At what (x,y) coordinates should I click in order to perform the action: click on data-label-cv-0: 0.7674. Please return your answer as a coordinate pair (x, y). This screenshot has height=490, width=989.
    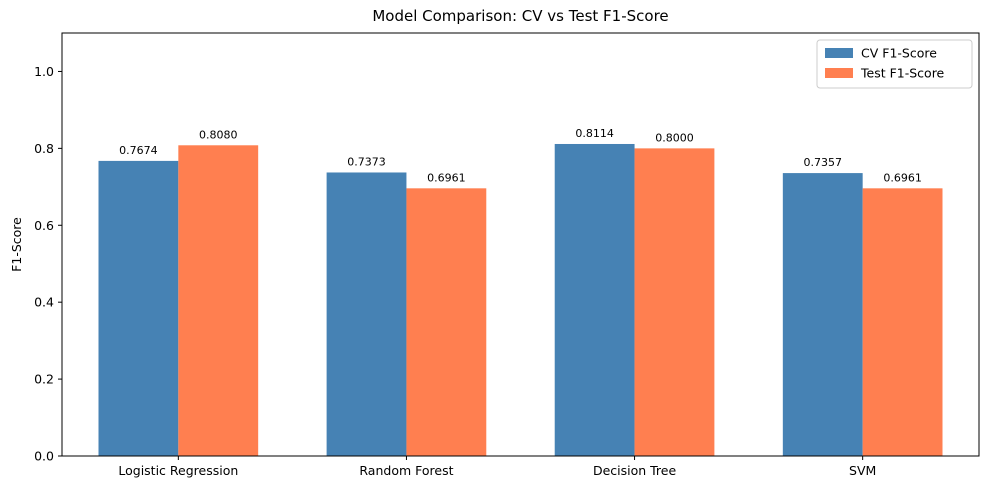
    Looking at the image, I should click on (138, 150).